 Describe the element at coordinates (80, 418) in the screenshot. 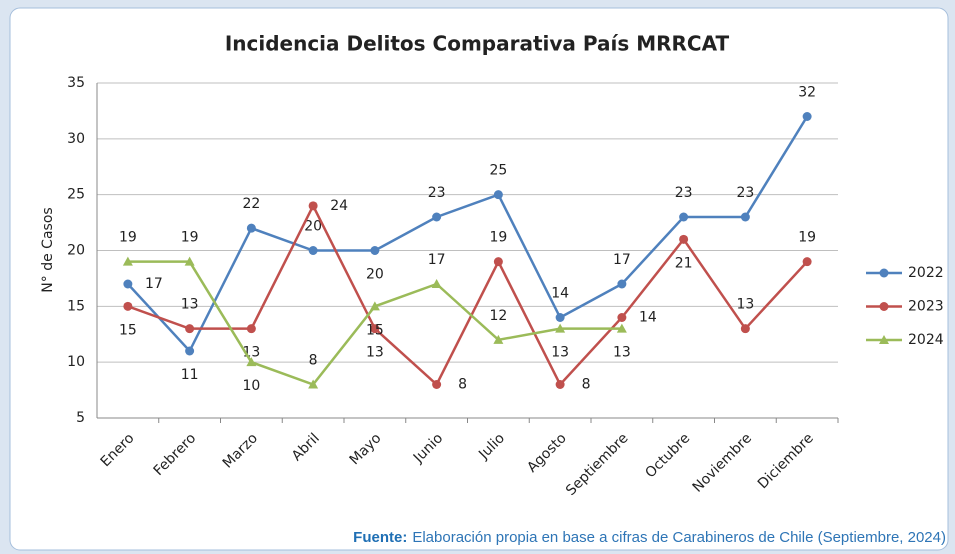

I see `y-tick-label: 5` at that location.